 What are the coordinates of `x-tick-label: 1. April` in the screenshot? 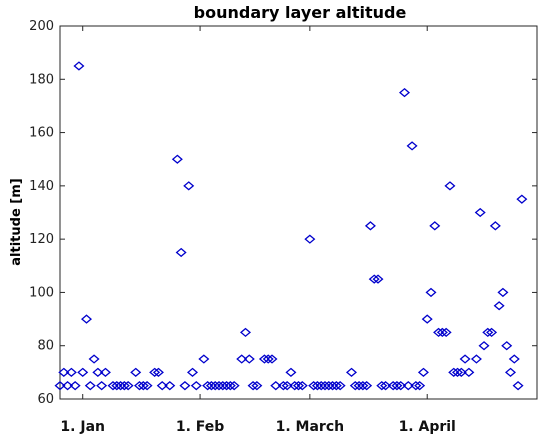 It's located at (427, 427).